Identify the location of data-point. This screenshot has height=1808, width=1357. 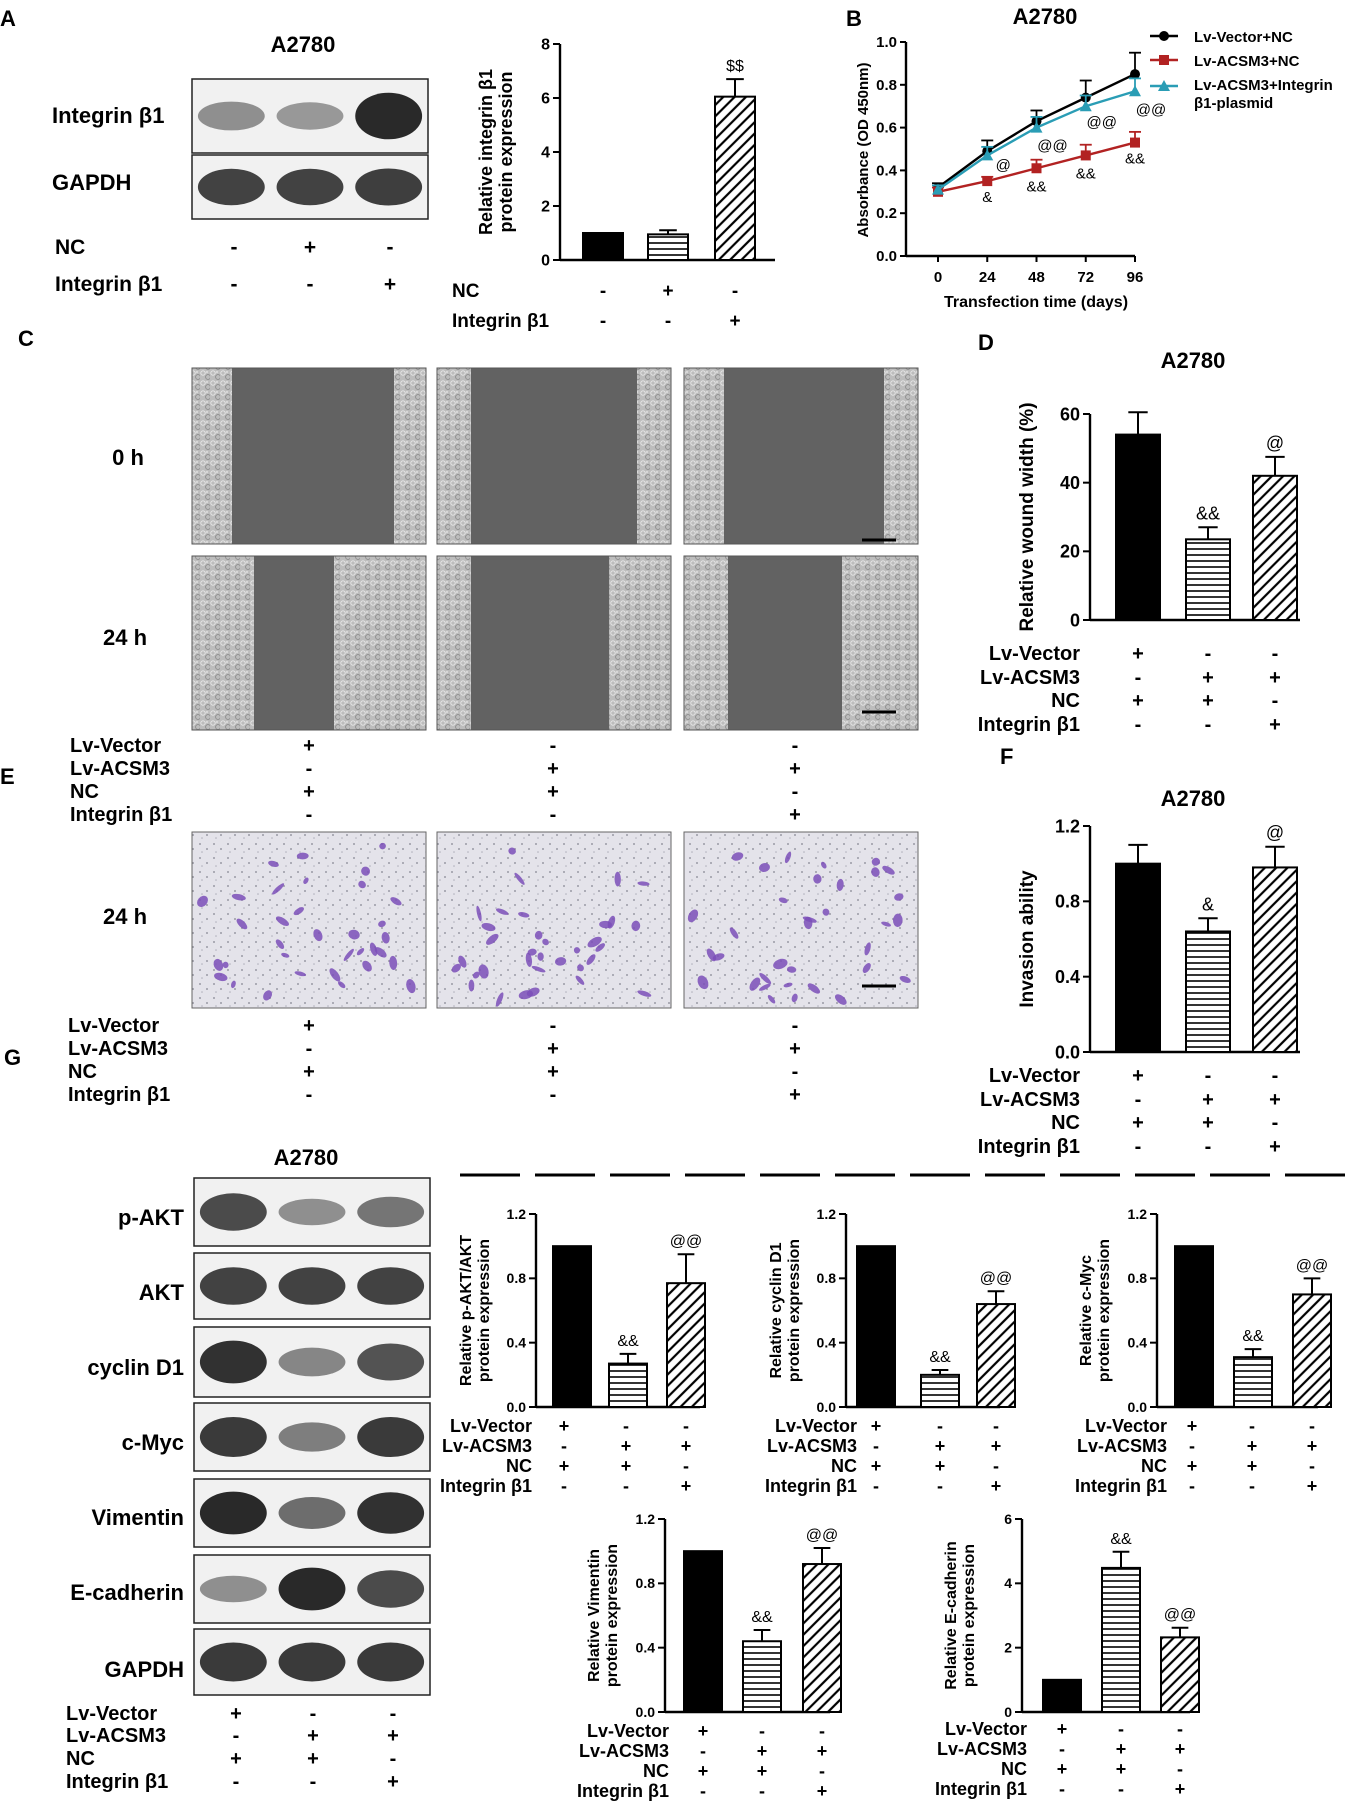
(1135, 91).